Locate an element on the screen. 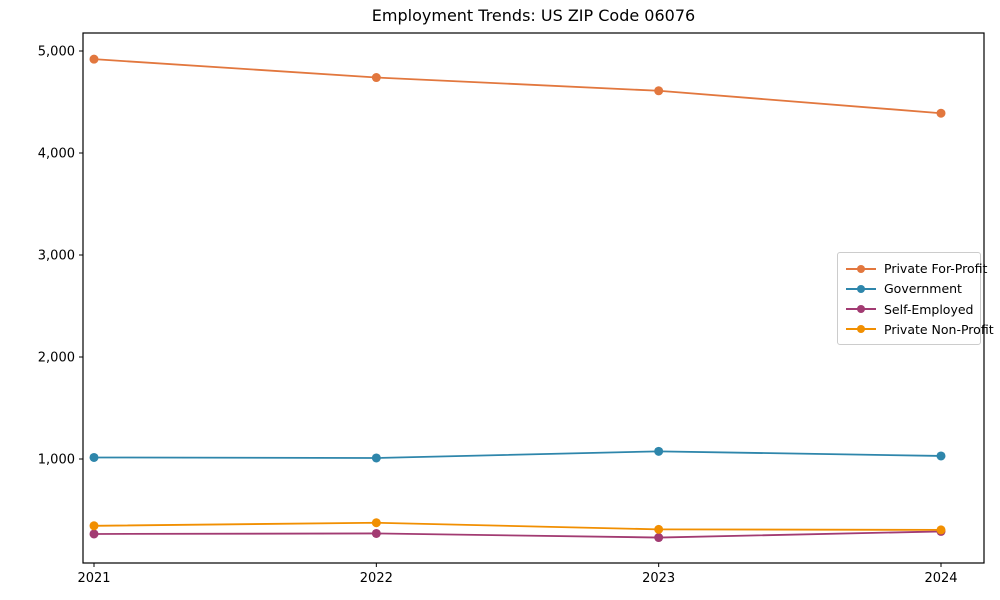  x-tick-label: 2024 is located at coordinates (940, 578).